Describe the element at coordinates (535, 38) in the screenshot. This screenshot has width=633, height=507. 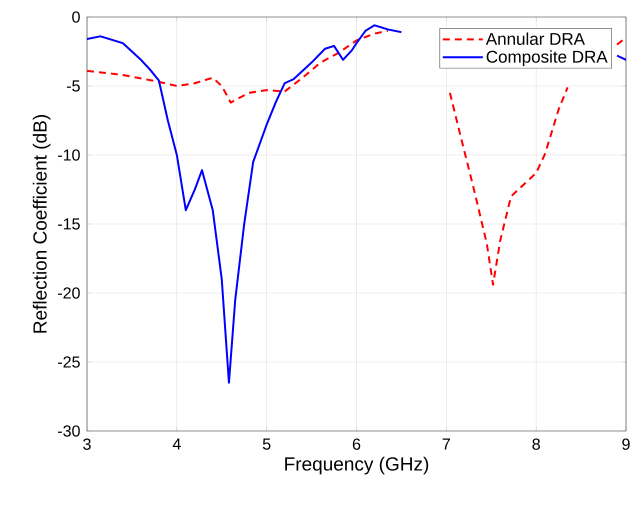
I see `legend-label: Annular DRA` at that location.